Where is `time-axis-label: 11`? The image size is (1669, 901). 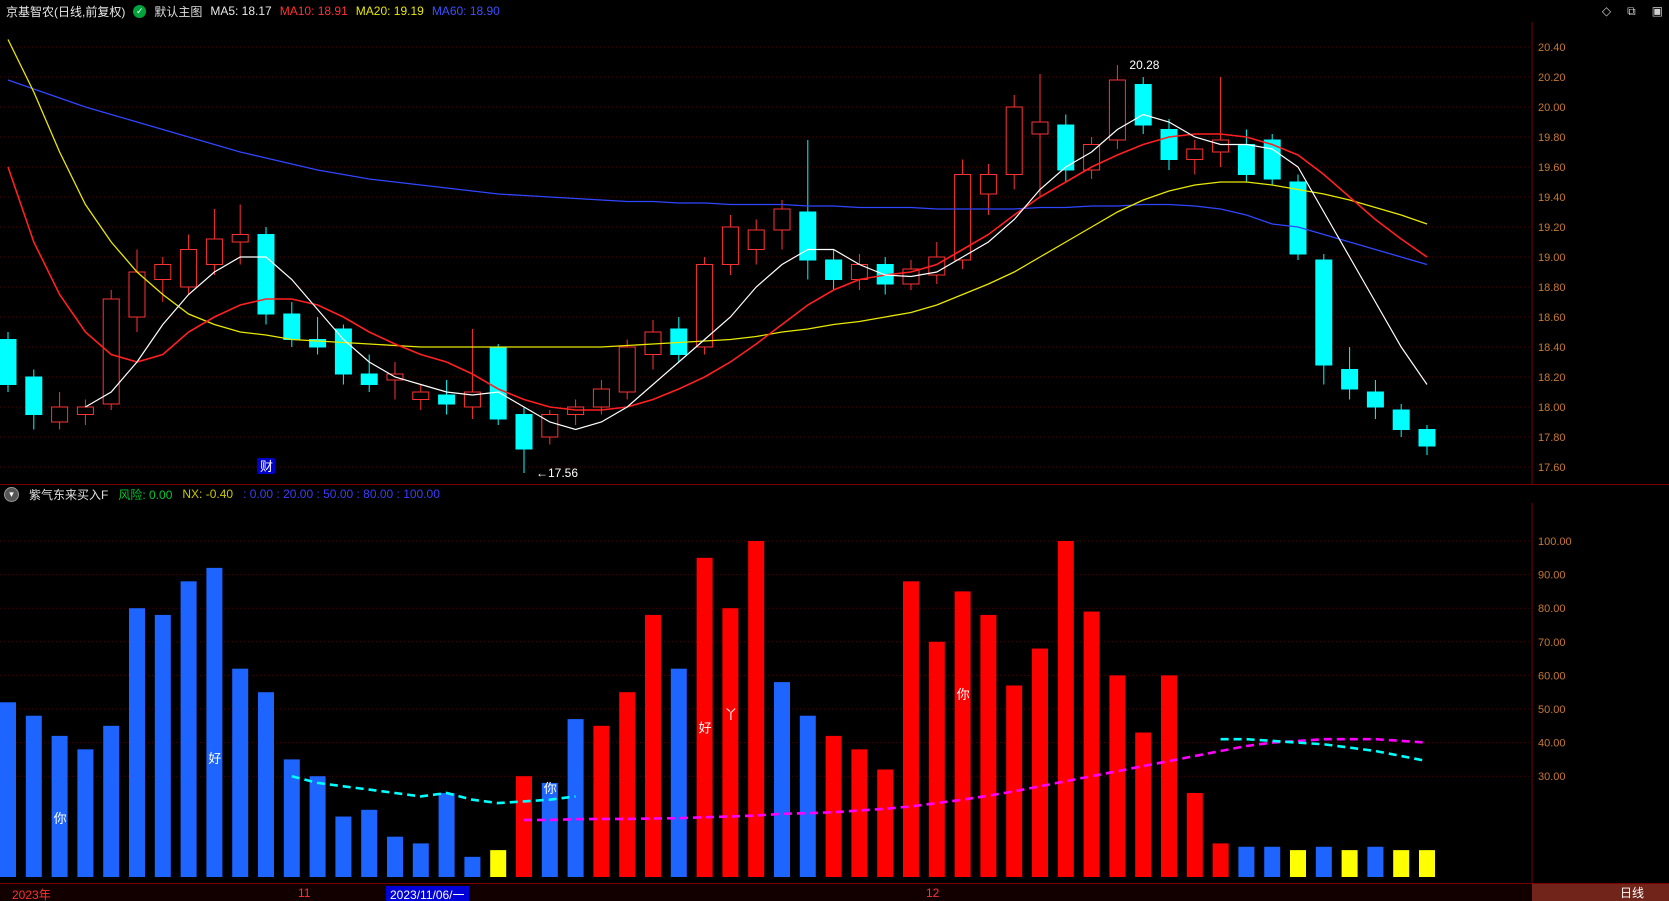
time-axis-label: 11 is located at coordinates (304, 893).